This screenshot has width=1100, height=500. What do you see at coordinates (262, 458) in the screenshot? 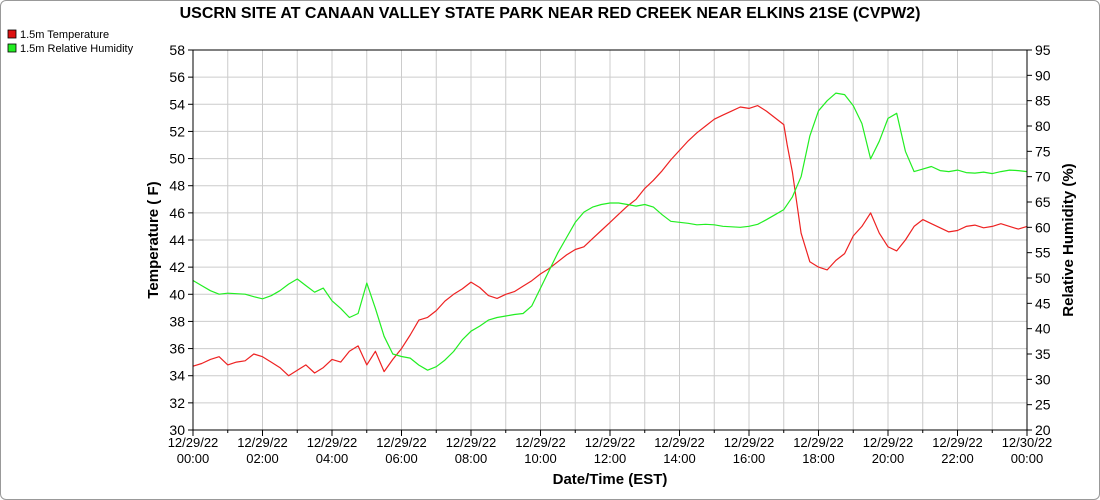
I see `x-tick-time: 02:00` at bounding box center [262, 458].